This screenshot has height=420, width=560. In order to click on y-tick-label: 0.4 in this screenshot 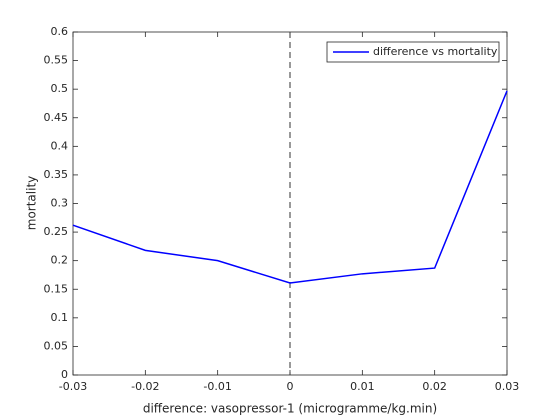, I will do `click(60, 145)`.